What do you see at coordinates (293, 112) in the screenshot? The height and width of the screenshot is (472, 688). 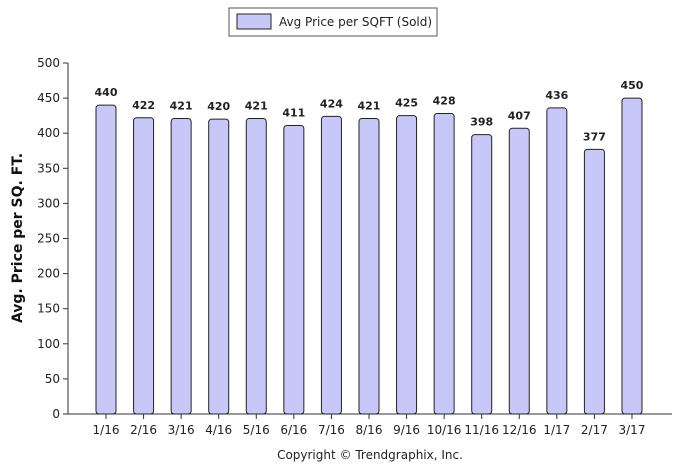 I see `data-label: 411` at bounding box center [293, 112].